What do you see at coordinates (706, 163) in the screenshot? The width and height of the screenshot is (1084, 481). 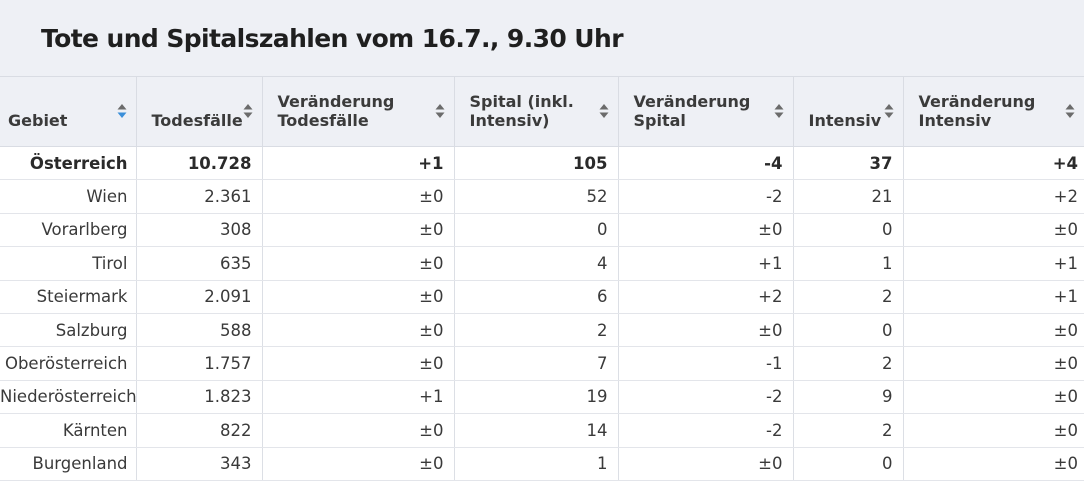 I see `cell-veraenderung-spital: -4` at bounding box center [706, 163].